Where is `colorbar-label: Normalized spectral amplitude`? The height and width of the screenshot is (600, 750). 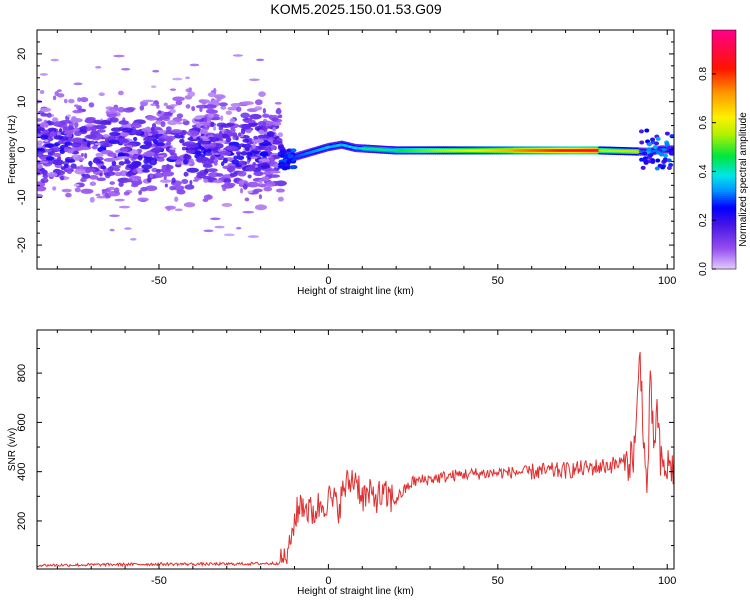 colorbar-label: Normalized spectral amplitude is located at coordinates (743, 179).